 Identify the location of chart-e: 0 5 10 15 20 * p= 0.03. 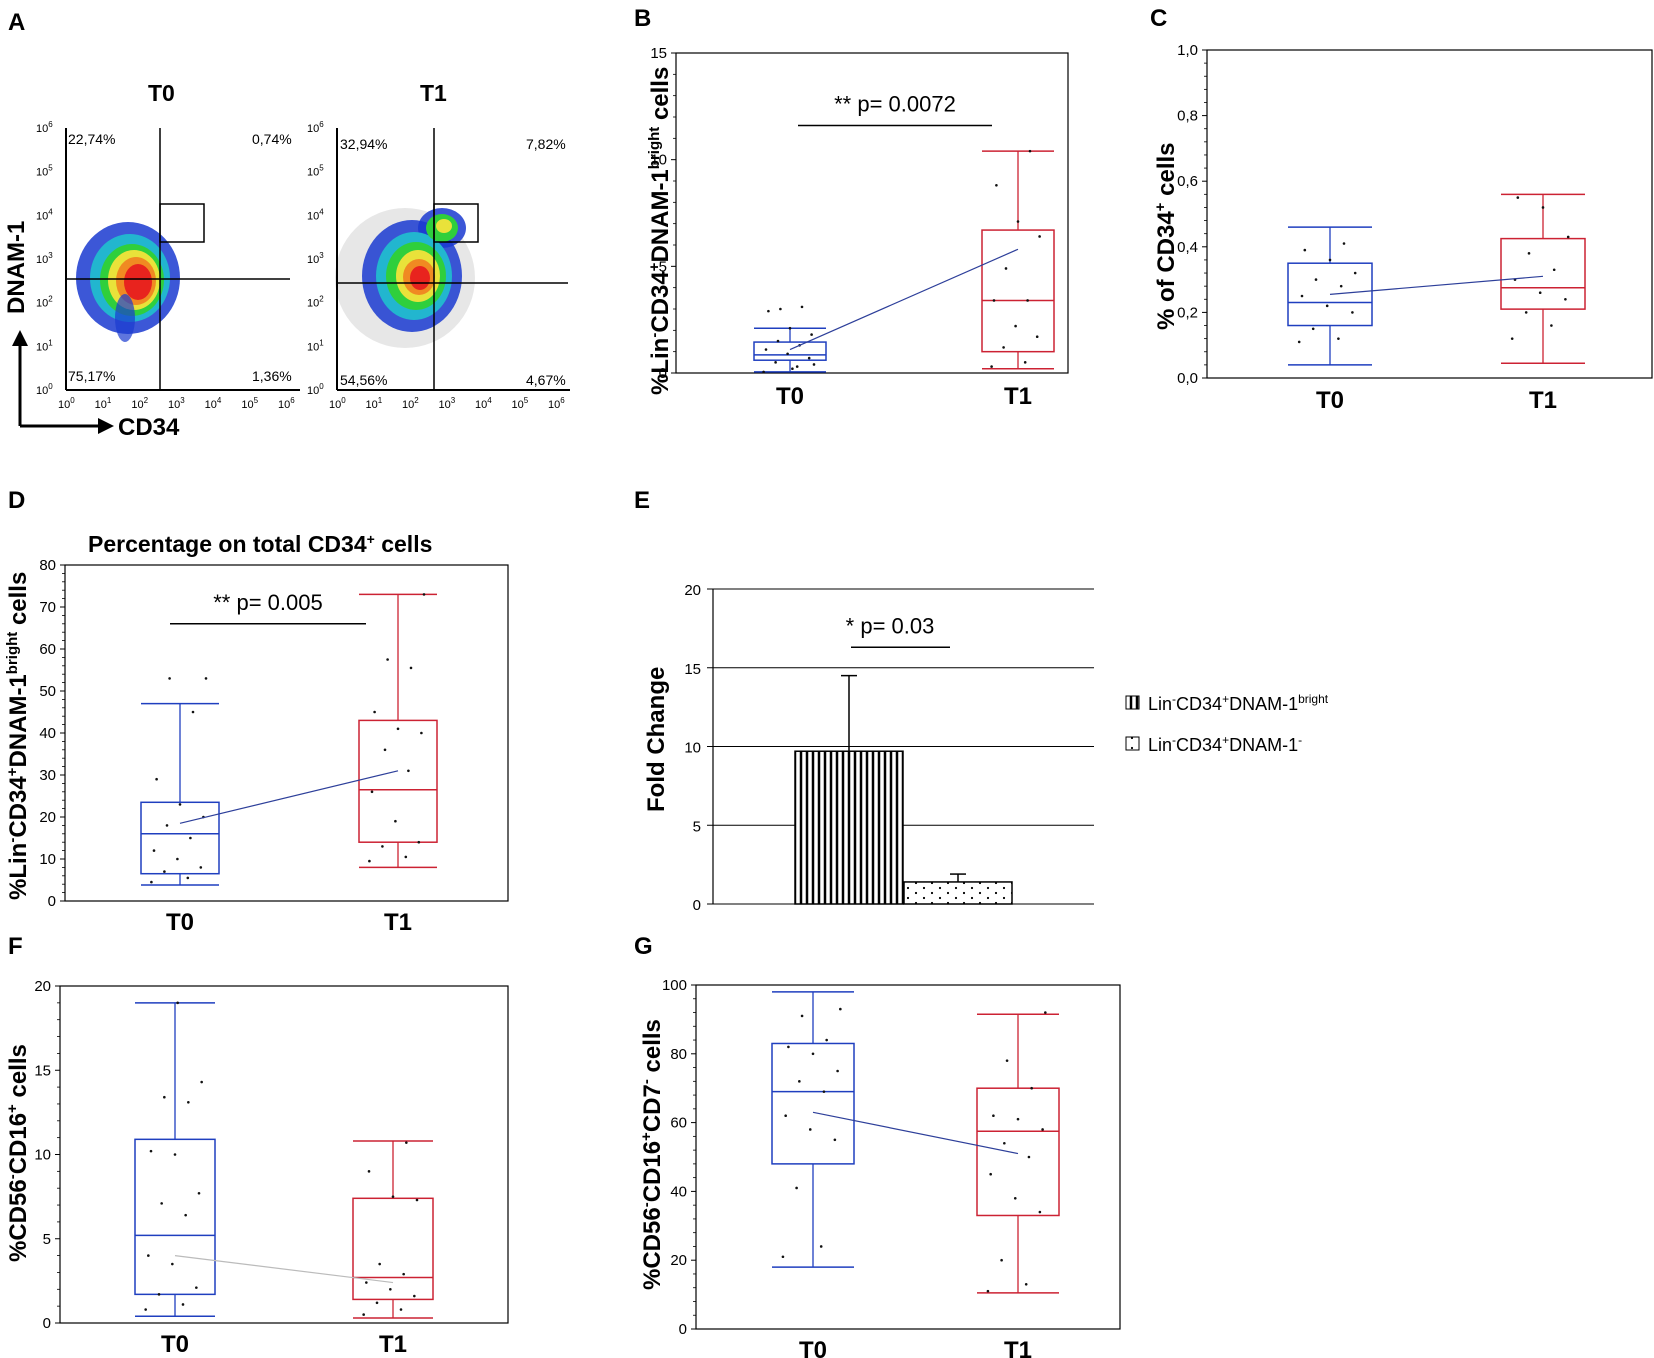
(889, 748).